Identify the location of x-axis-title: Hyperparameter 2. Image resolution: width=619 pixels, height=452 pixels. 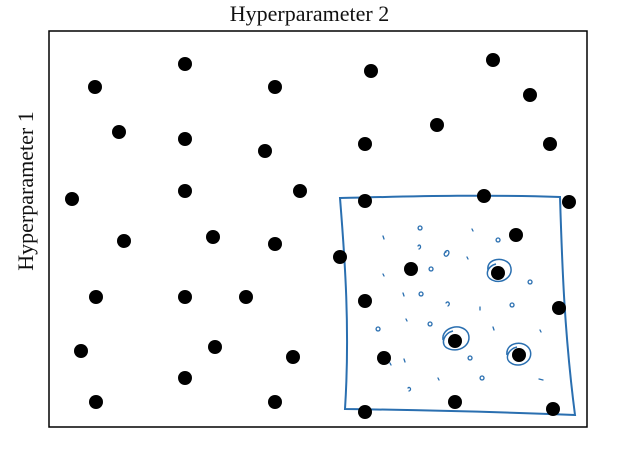
(309, 13).